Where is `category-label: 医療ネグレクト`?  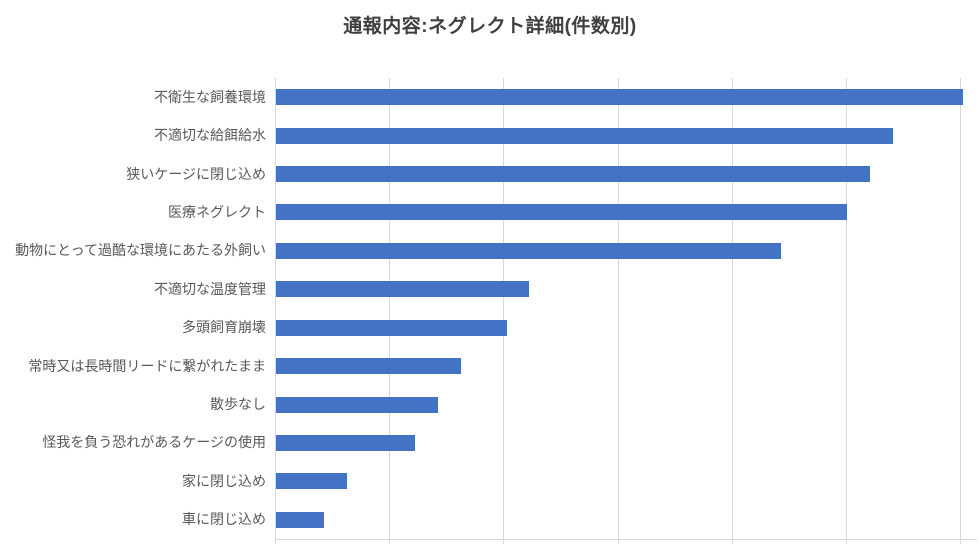 category-label: 医療ネグレクト is located at coordinates (217, 211).